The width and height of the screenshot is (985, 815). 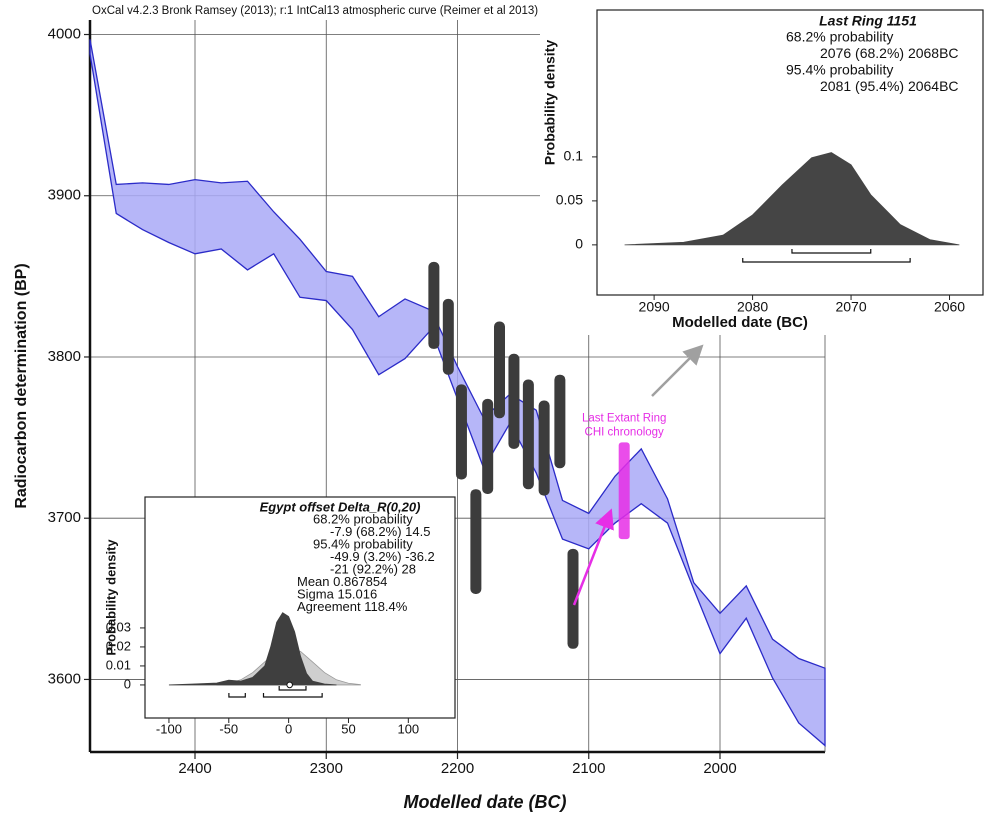 I want to click on x-tick-label: 2070, so click(x=850, y=307).